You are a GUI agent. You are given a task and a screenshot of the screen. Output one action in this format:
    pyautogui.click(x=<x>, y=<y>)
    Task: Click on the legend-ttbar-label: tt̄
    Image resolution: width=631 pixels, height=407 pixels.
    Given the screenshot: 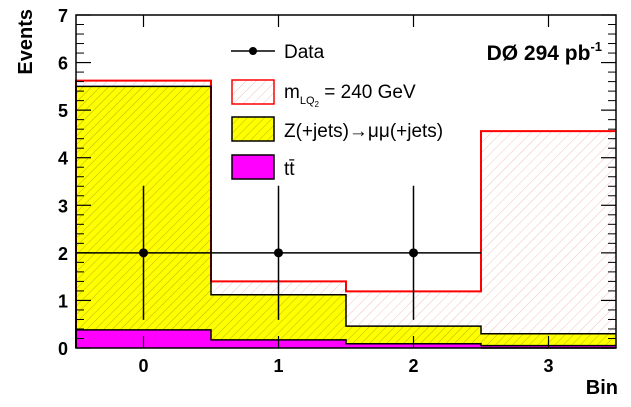 What is the action you would take?
    pyautogui.click(x=289, y=169)
    